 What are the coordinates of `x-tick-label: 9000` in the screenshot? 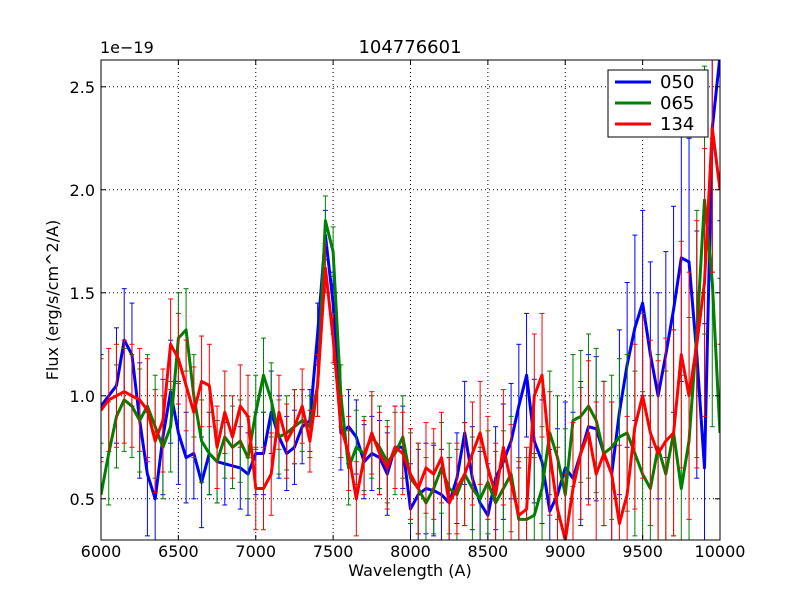 It's located at (565, 551).